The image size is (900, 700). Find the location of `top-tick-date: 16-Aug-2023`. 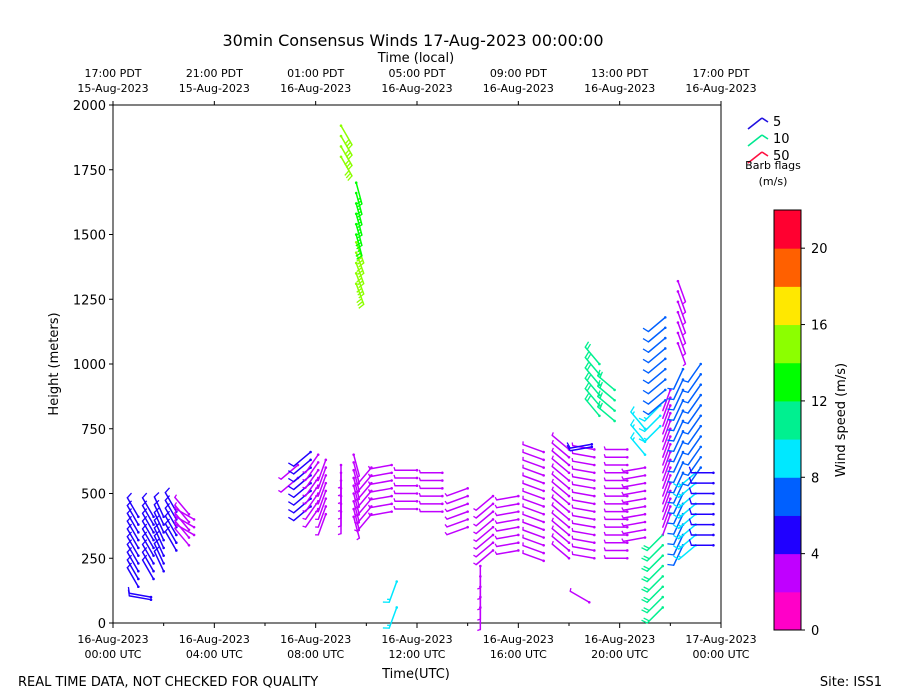

top-tick-date: 16-Aug-2023 is located at coordinates (315, 88).